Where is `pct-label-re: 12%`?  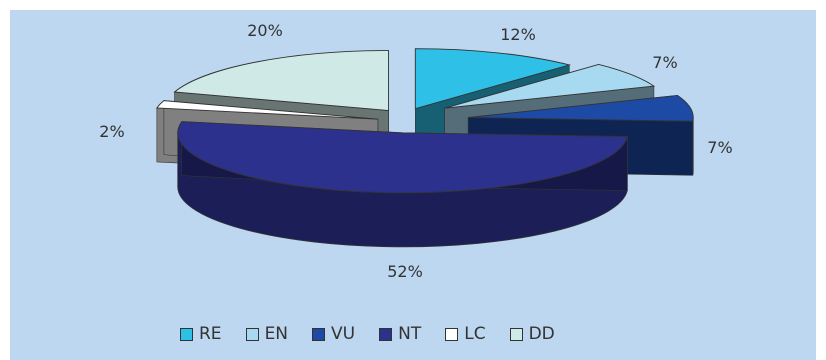 pct-label-re: 12% is located at coordinates (518, 34).